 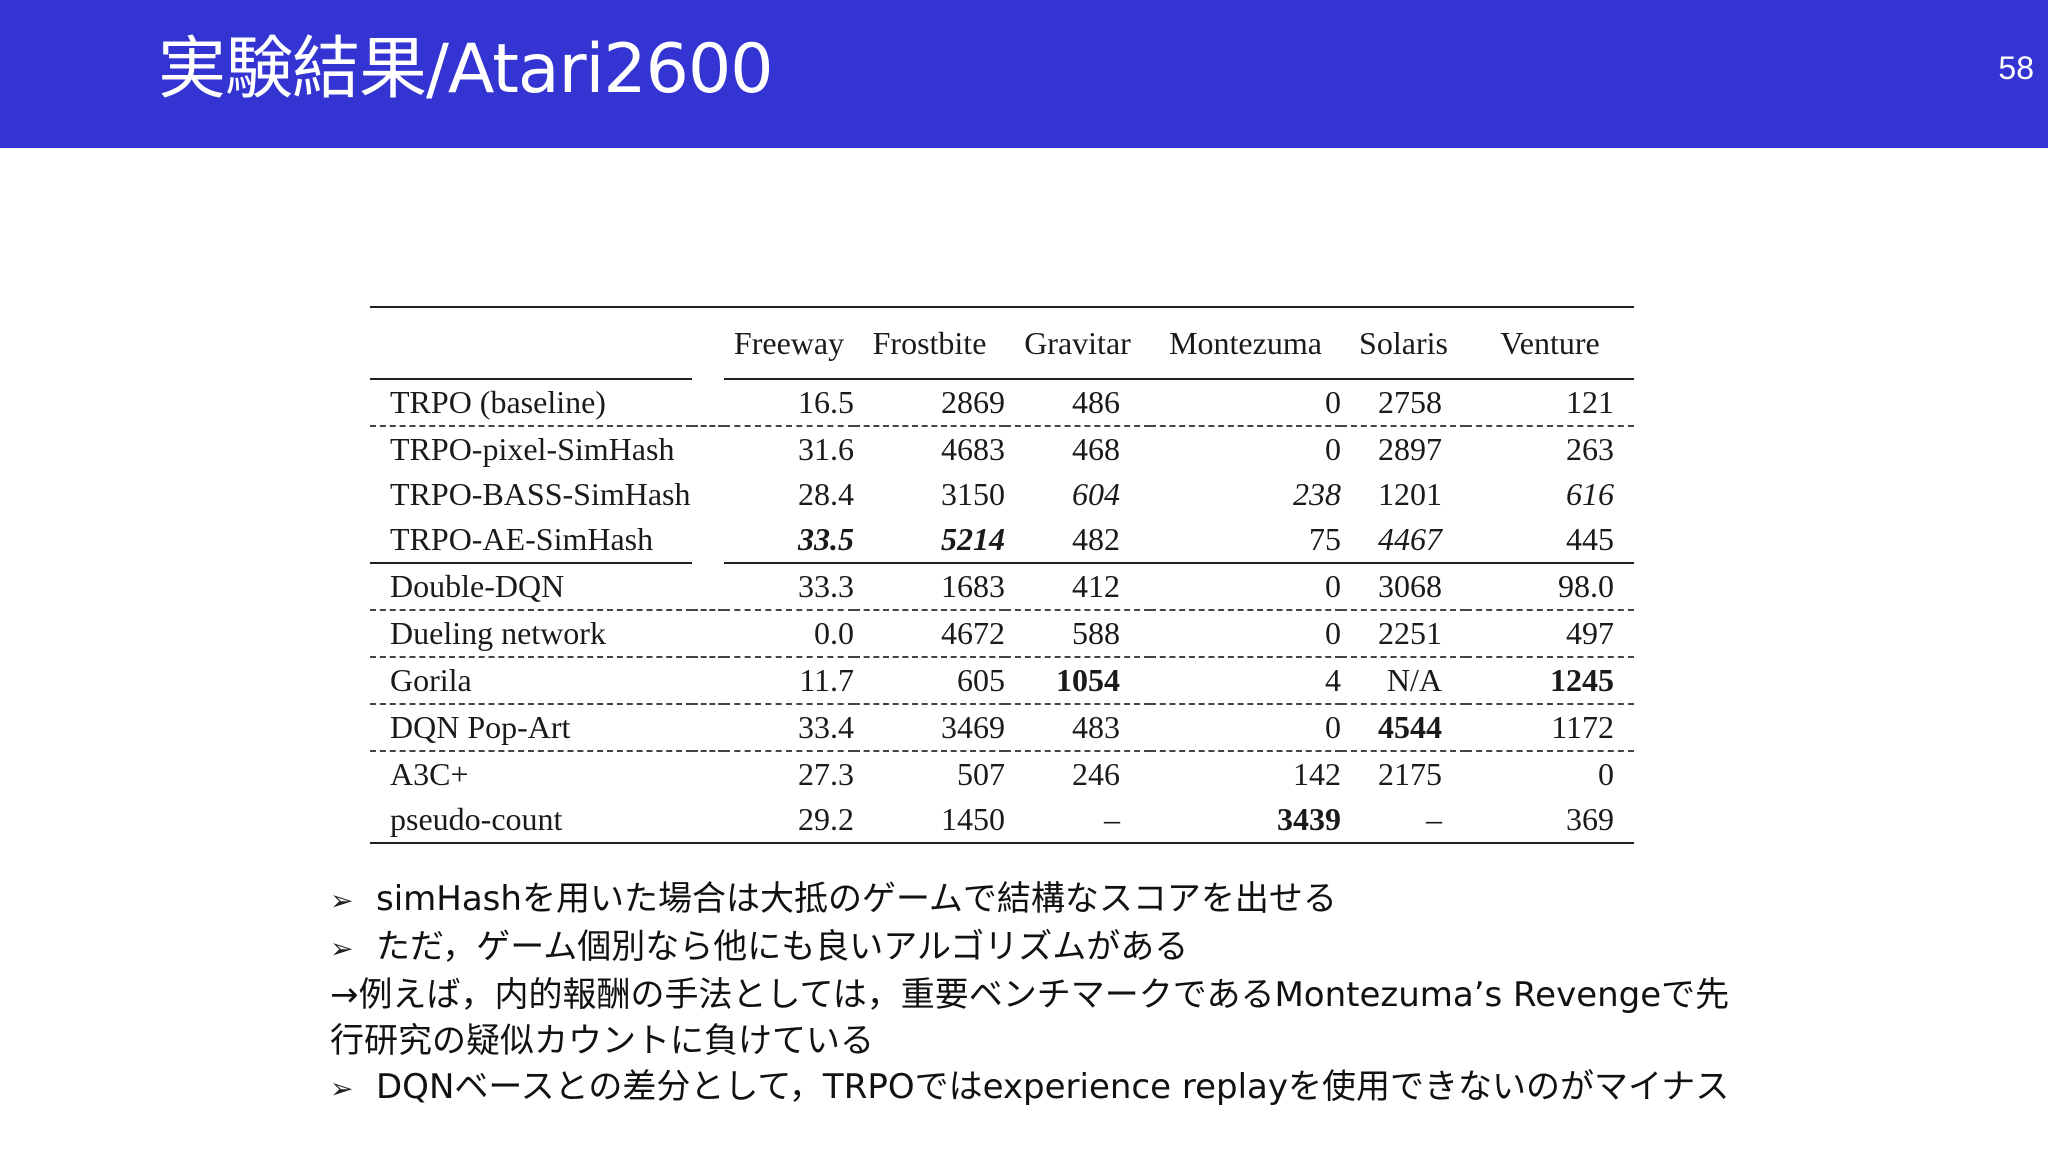 What do you see at coordinates (1096, 494) in the screenshot?
I see `score-cell: 604` at bounding box center [1096, 494].